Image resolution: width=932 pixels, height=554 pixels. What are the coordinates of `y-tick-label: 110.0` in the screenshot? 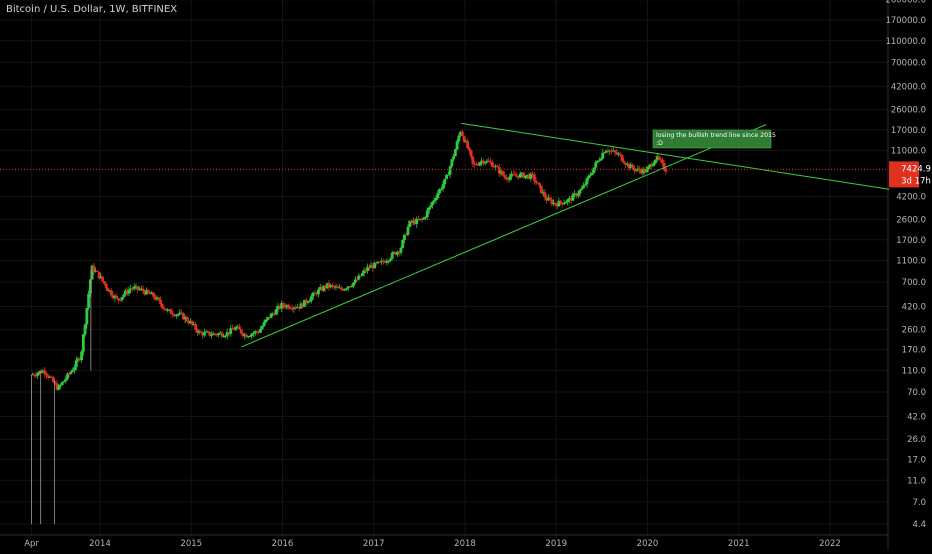 It's located at (914, 371).